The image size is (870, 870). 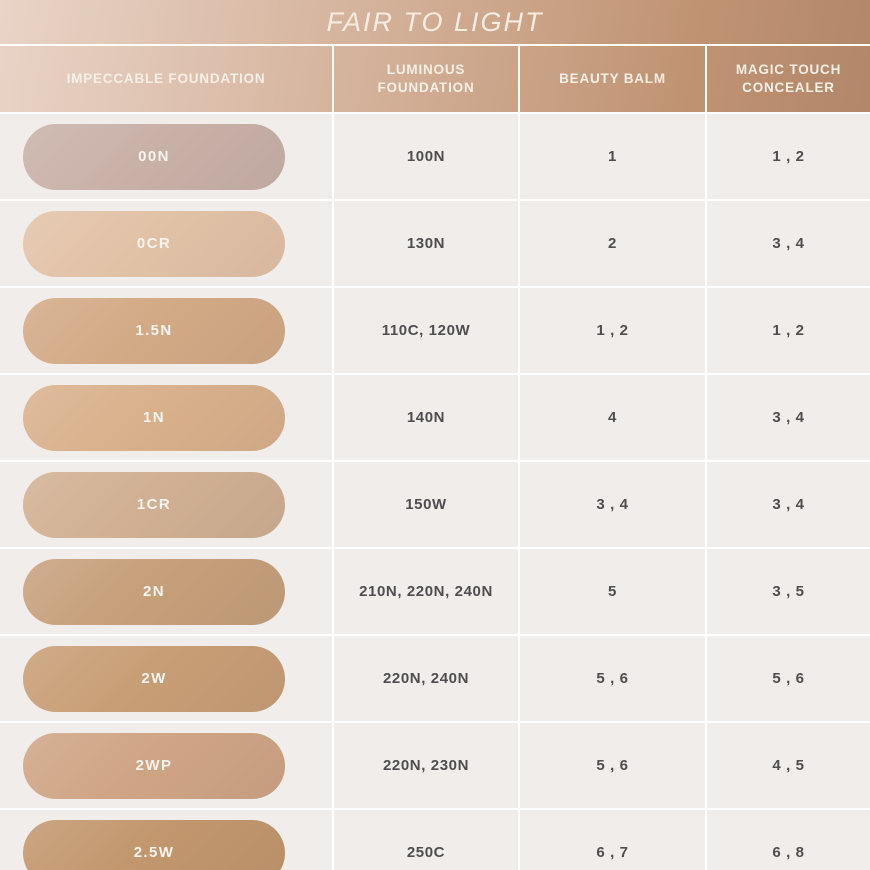 I want to click on impeccable-shade-cell: 2.5W, so click(x=166, y=840).